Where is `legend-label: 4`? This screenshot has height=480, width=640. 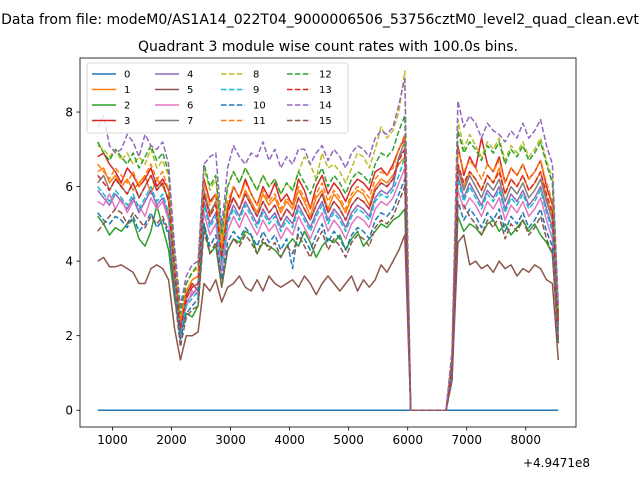
legend-label: 4 is located at coordinates (190, 75).